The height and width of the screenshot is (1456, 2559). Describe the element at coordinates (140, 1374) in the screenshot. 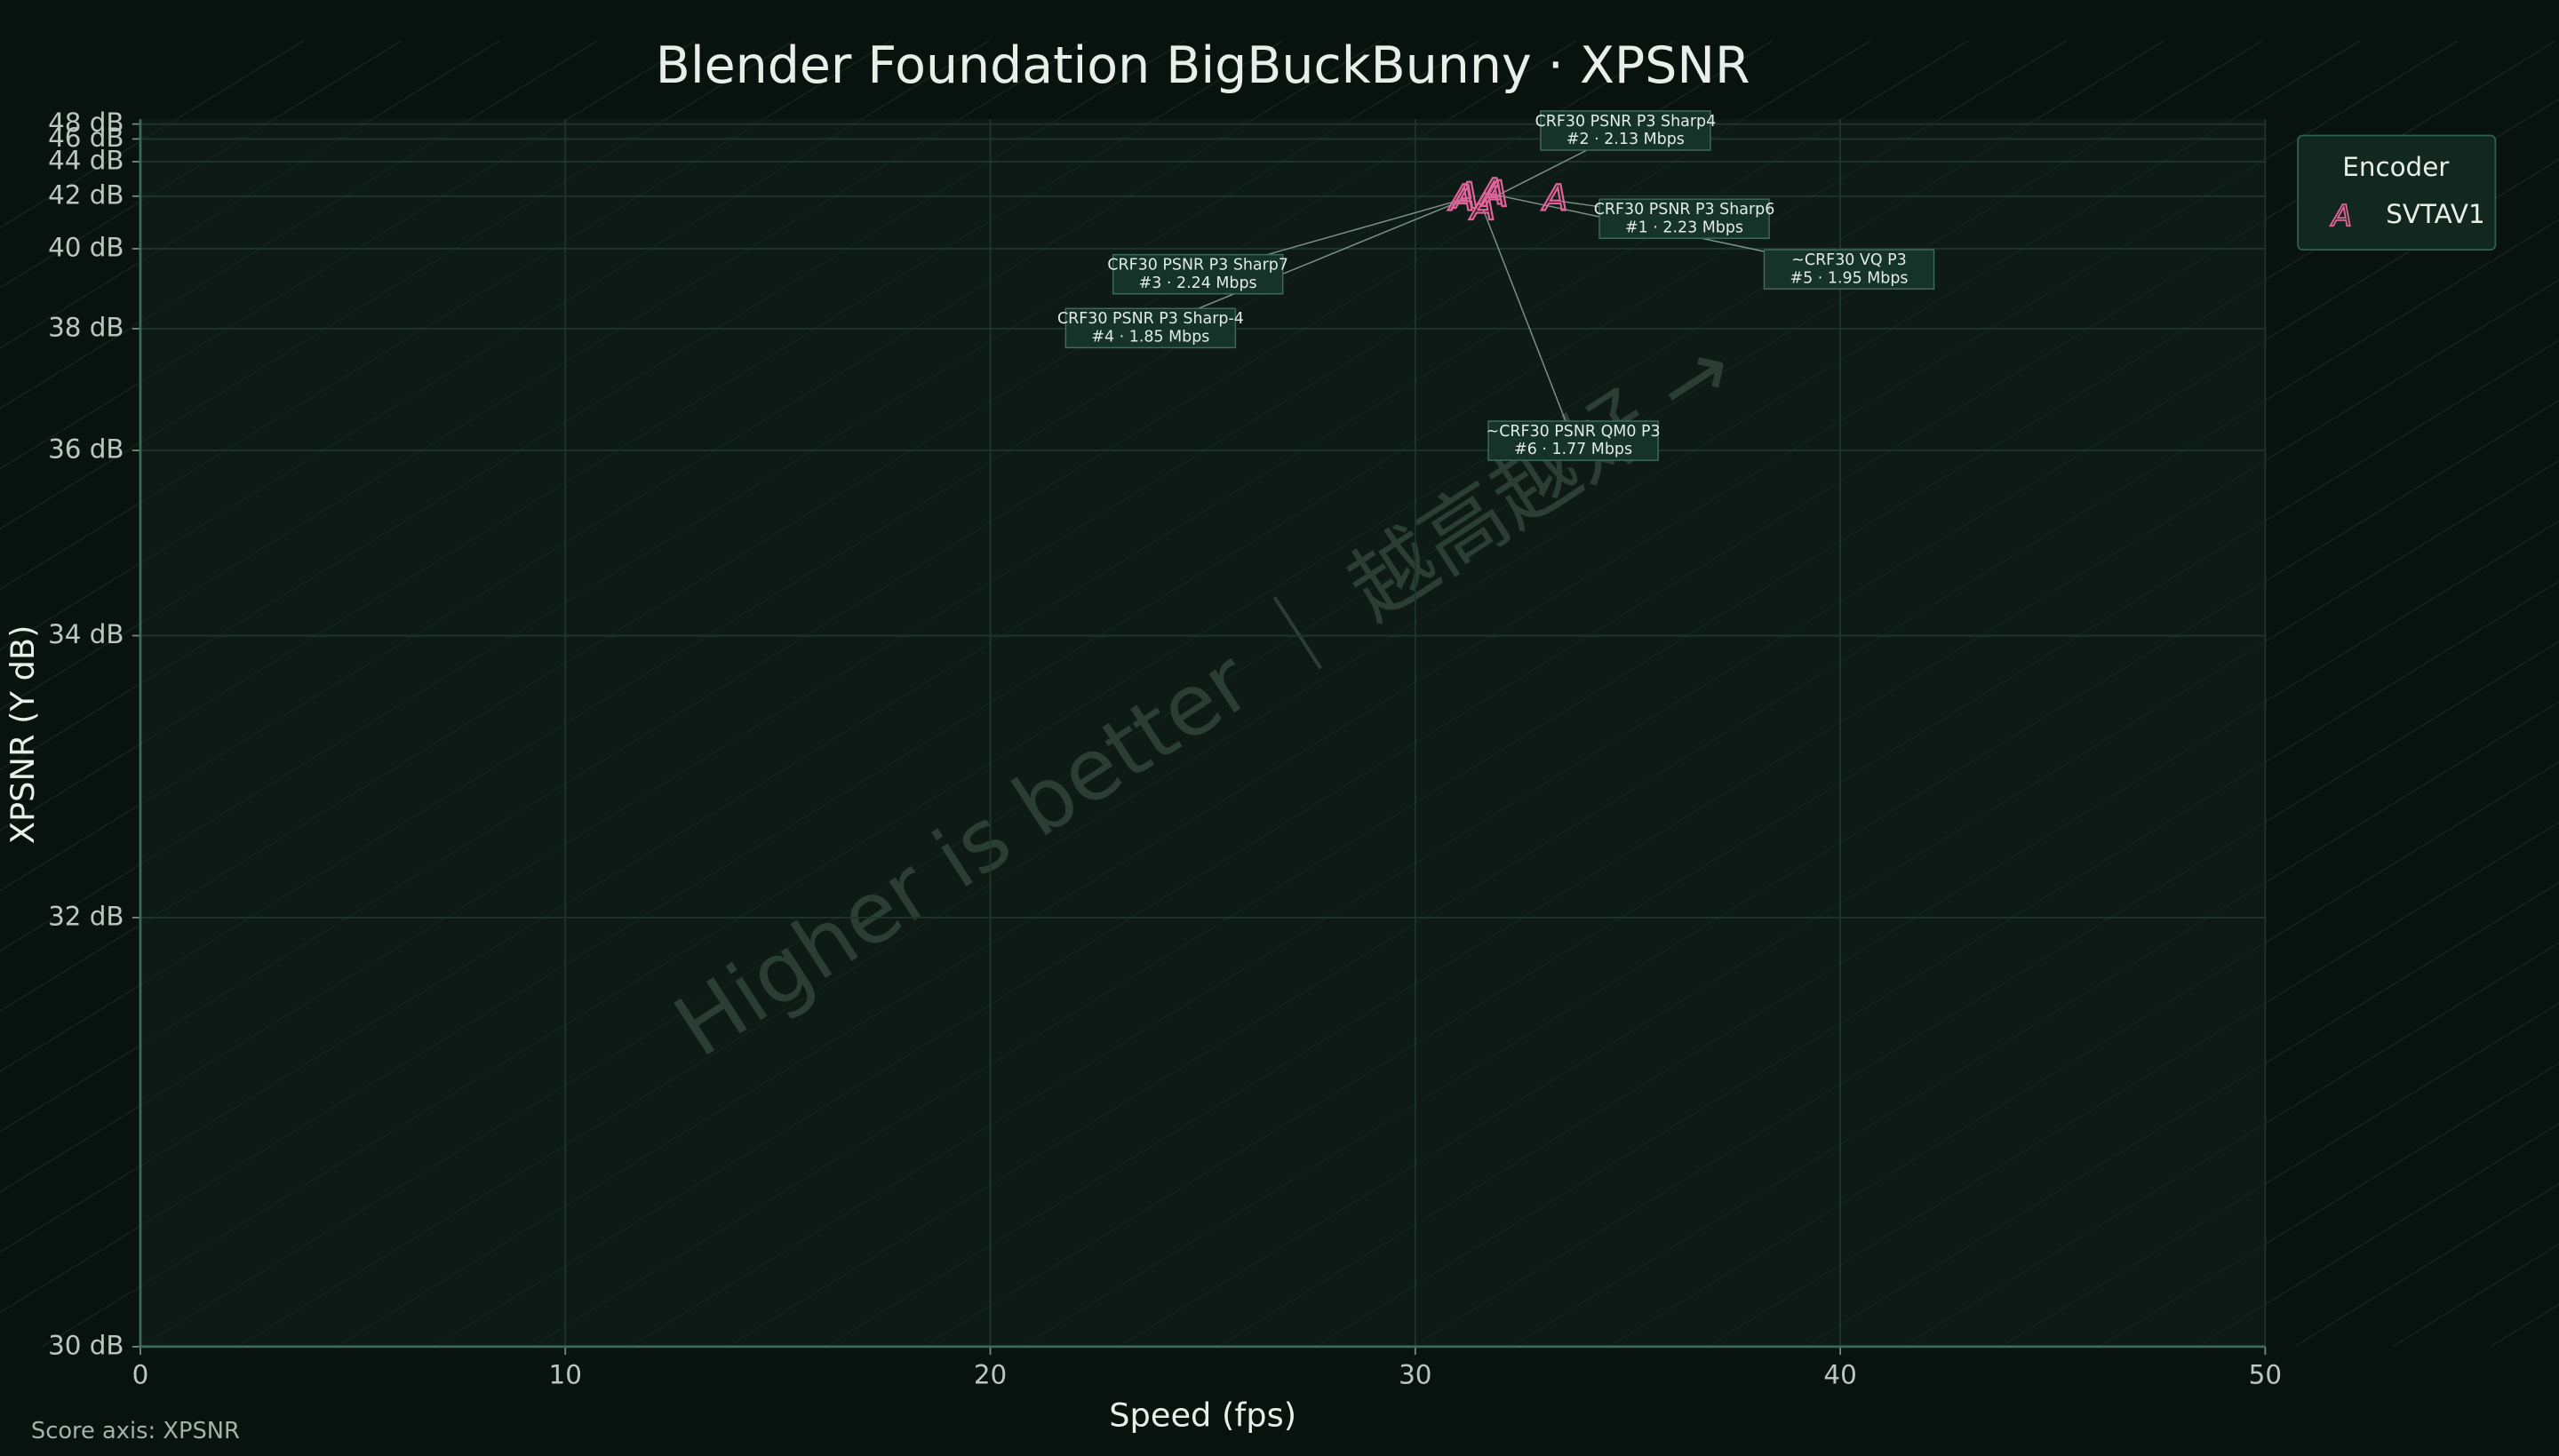

I see `x-tick-label: 0` at that location.